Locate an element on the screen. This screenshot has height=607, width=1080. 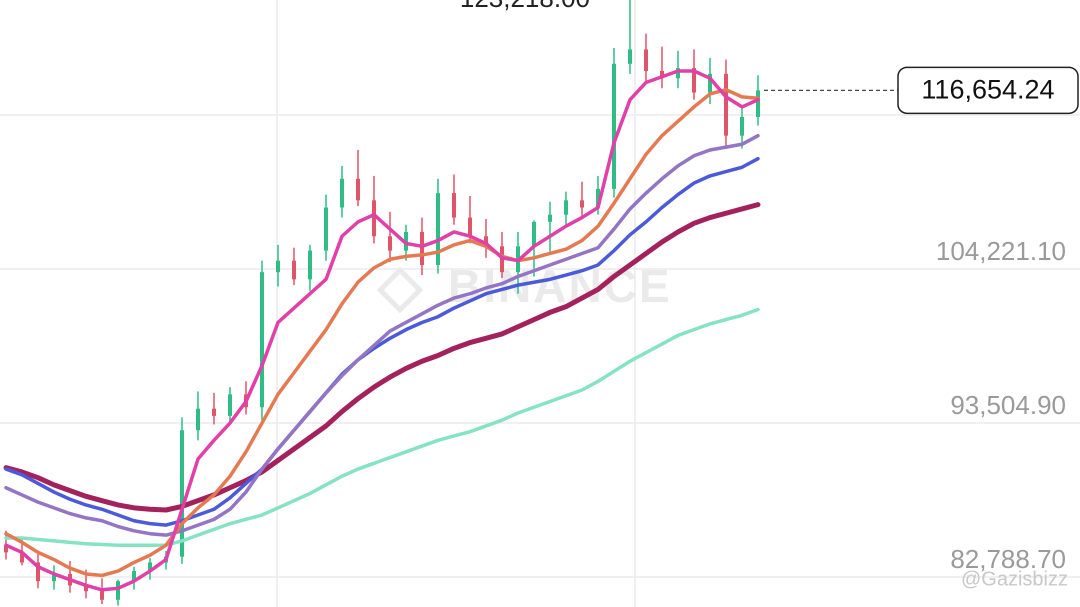
watermark-logo is located at coordinates (400, 290).